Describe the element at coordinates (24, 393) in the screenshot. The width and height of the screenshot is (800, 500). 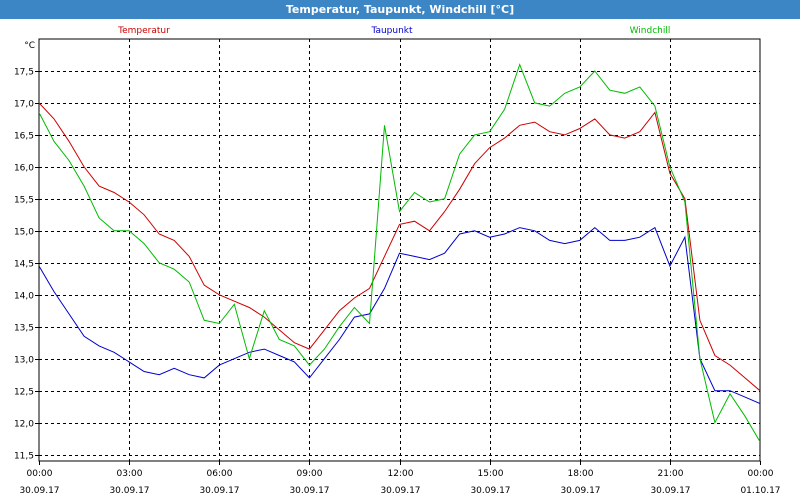
I see `y-tick-label: 12,5` at that location.